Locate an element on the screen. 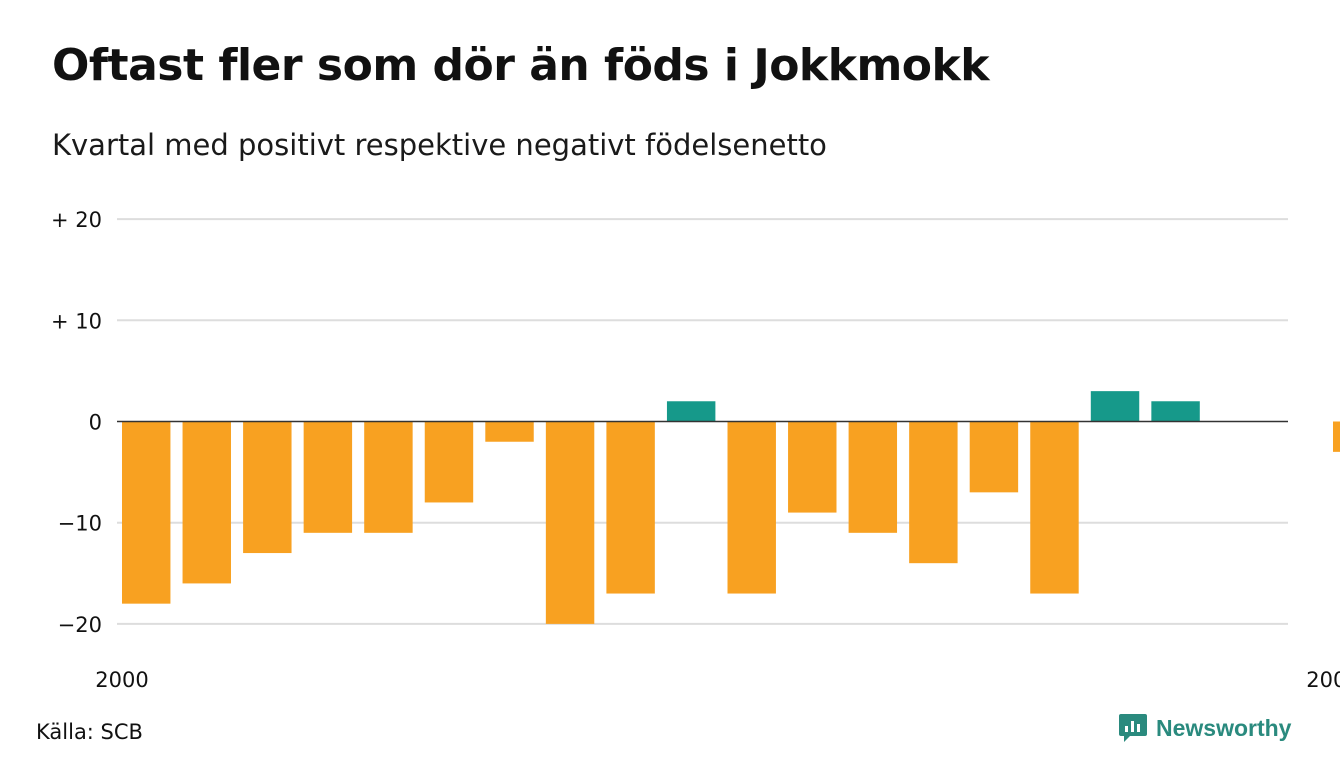 Image resolution: width=1340 pixels, height=780 pixels. y-tick-label: −10 is located at coordinates (80, 524).